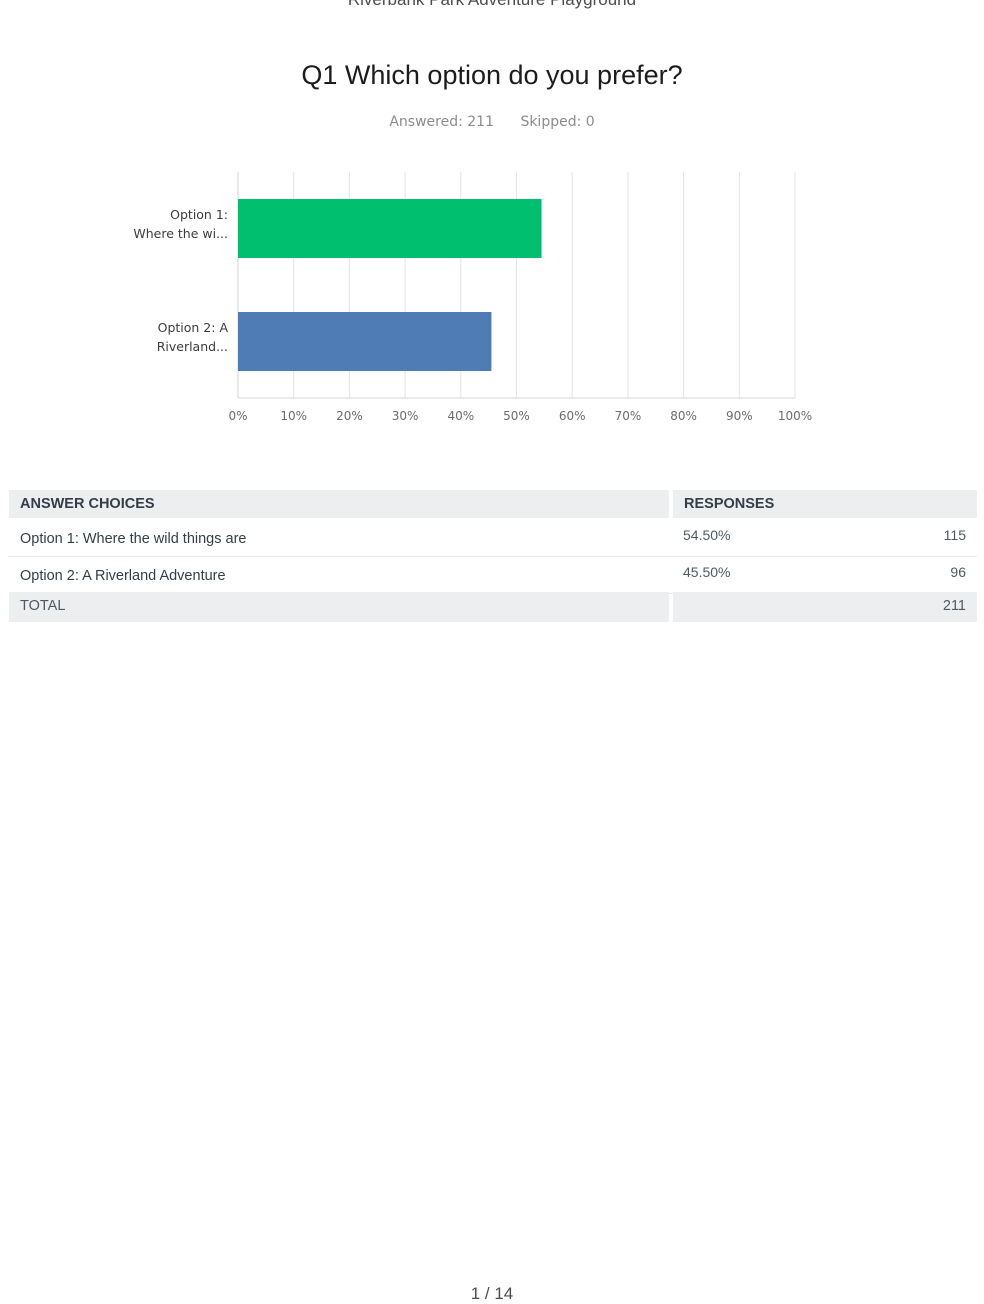 The image size is (984, 1304). Describe the element at coordinates (492, 5) in the screenshot. I see `report-header: Riverbank Park Adventure Playground` at that location.